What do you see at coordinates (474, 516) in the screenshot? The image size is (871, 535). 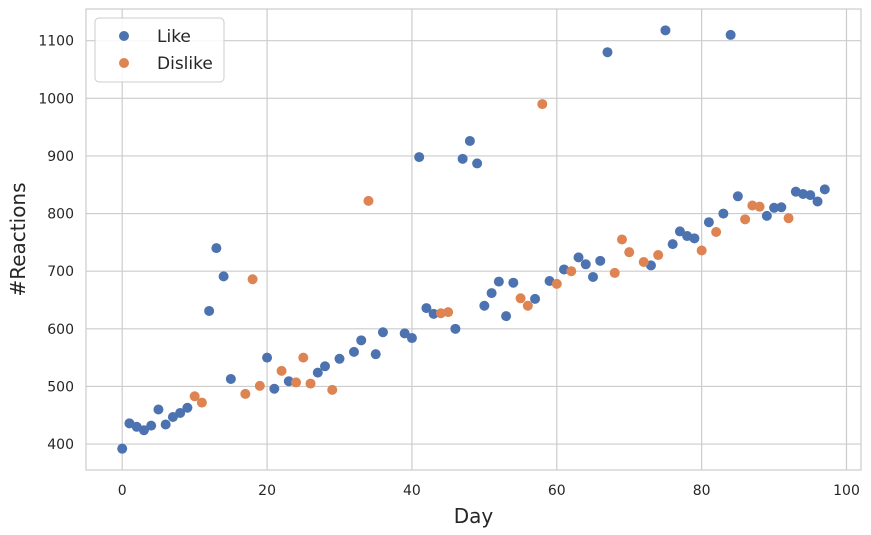 I see `x-axis-label: Day` at bounding box center [474, 516].